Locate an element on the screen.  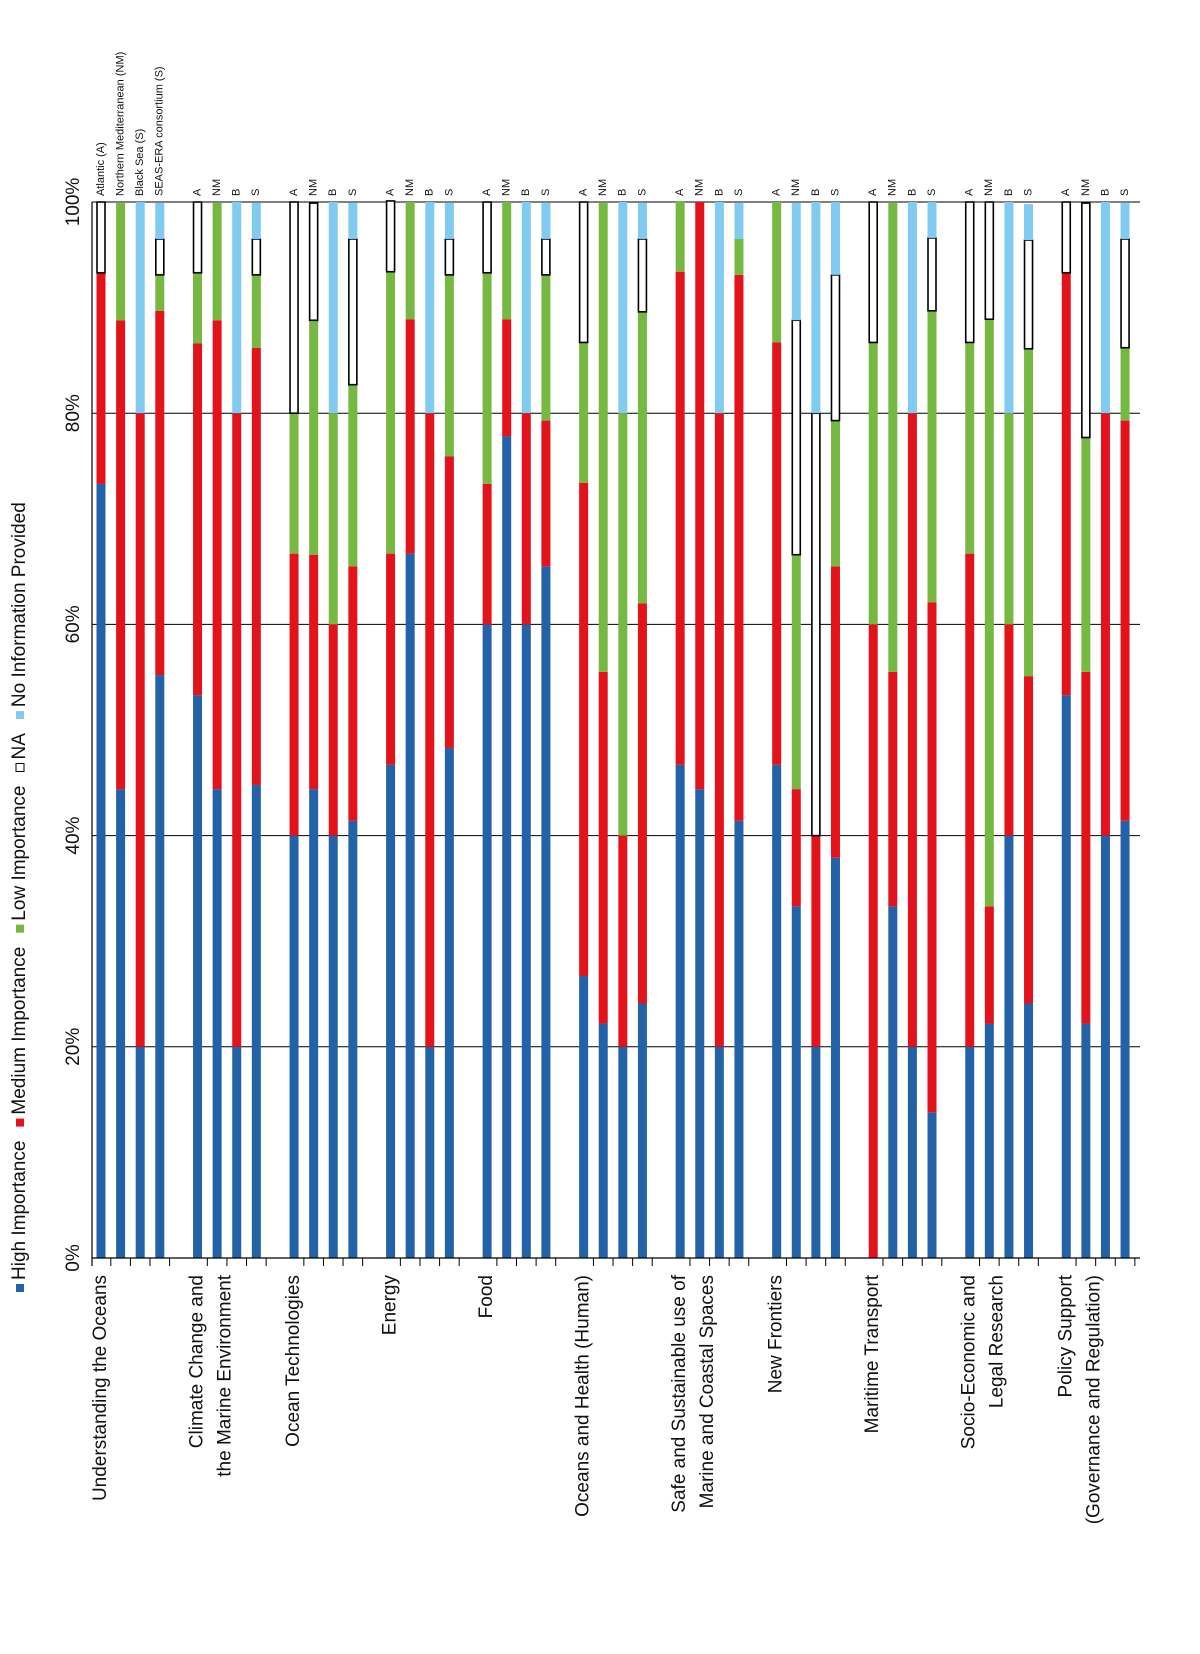
group-label: Safe and Sustainable use of is located at coordinates (679, 1393).